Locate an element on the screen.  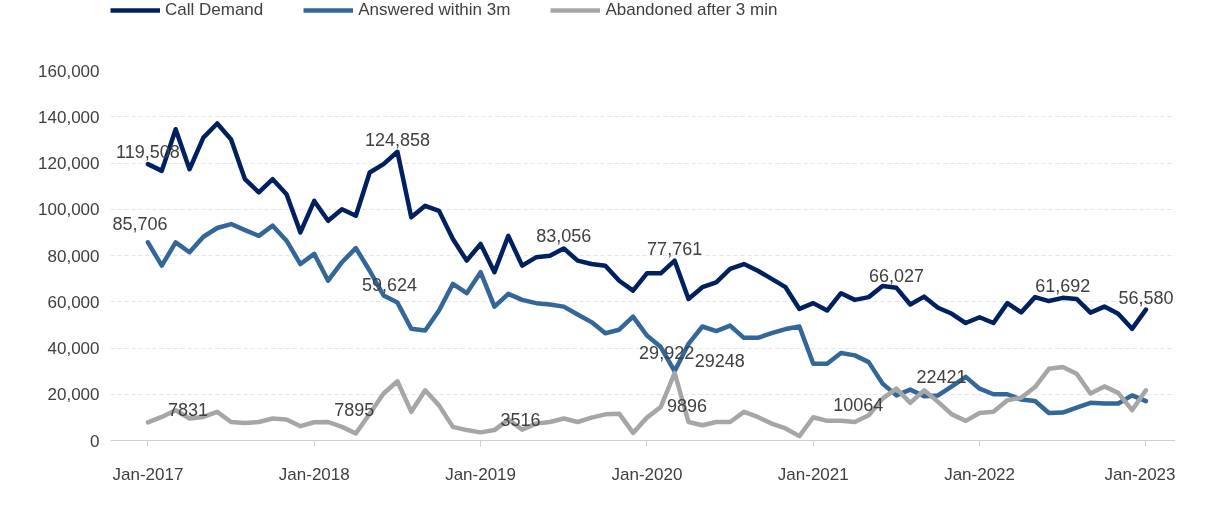
x-tick-label: Jan-2019 is located at coordinates (481, 474).